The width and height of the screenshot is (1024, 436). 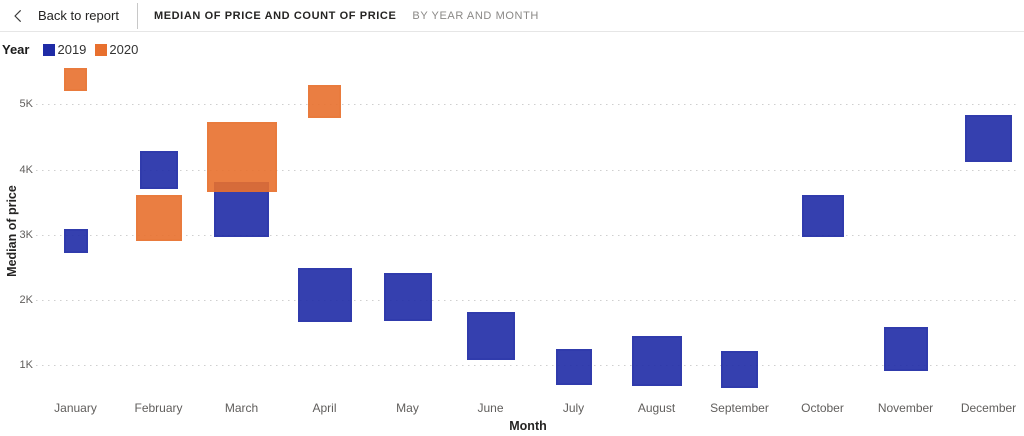 What do you see at coordinates (26, 234) in the screenshot?
I see `y-tick-label-3K: 3K` at bounding box center [26, 234].